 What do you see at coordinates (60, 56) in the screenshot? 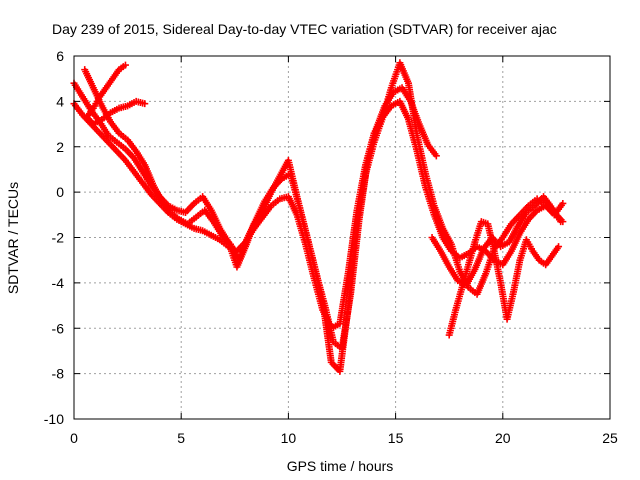
I see `y-tick-label: 6` at bounding box center [60, 56].